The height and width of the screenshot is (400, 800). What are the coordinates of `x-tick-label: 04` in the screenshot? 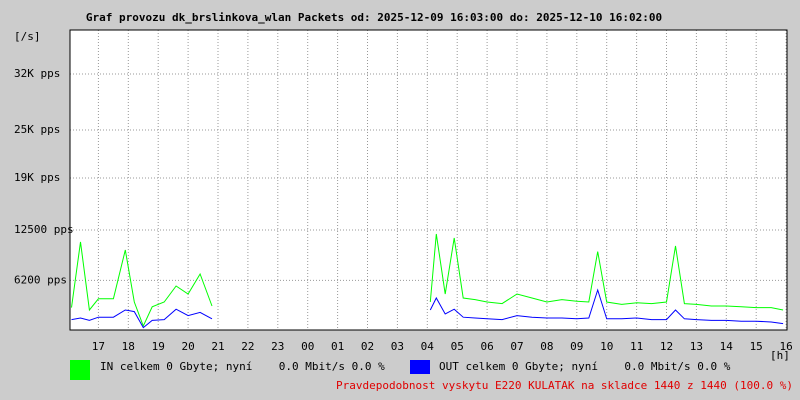 It's located at (428, 346).